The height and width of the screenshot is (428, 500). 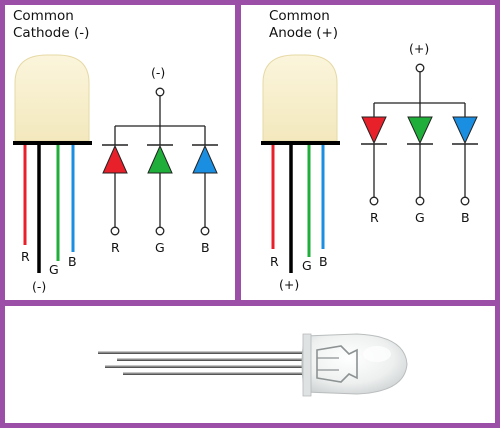 What do you see at coordinates (43, 16) in the screenshot?
I see `cathode-title-line1: Common` at bounding box center [43, 16].